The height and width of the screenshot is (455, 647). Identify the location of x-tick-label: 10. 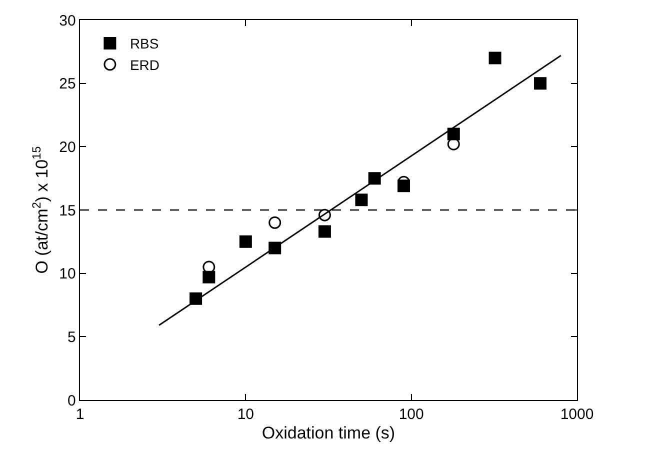
(245, 415).